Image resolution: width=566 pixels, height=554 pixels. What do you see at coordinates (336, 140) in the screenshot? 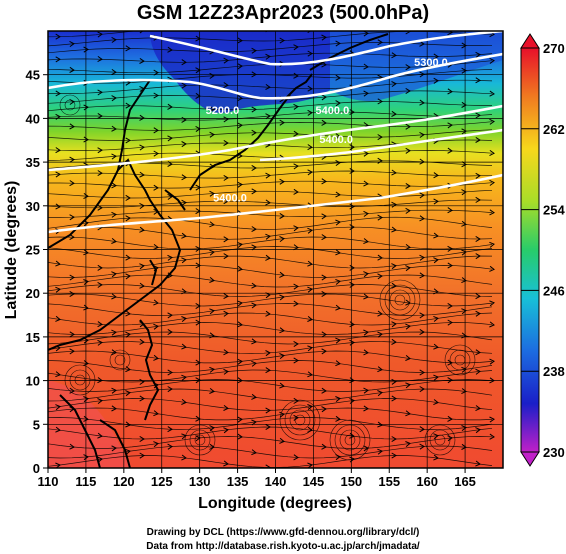
I see `contour-label: 5400.0` at bounding box center [336, 140].